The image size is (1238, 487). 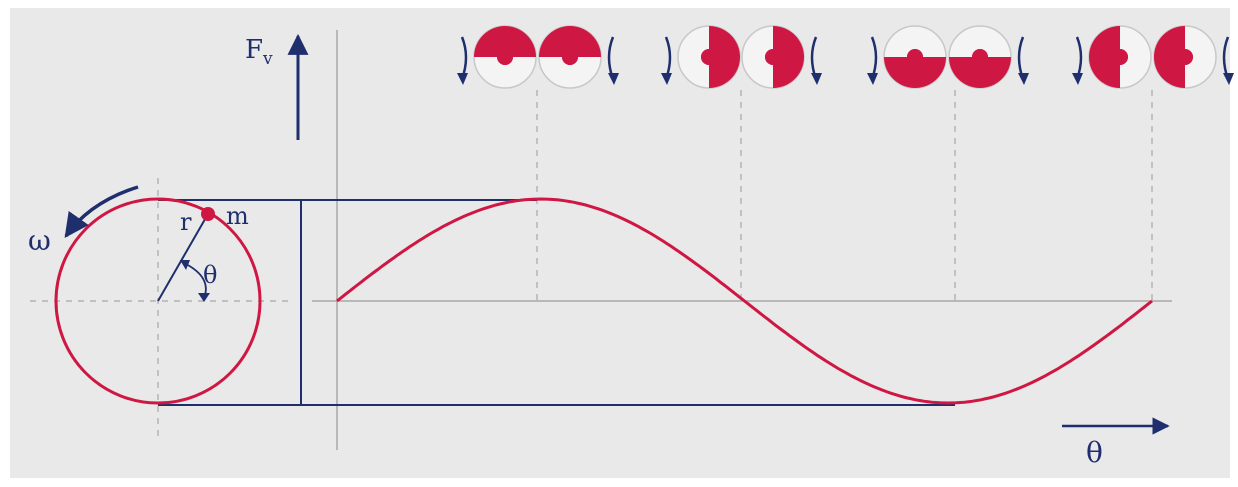 What do you see at coordinates (185, 265) in the screenshot?
I see `angle-arc-tail` at bounding box center [185, 265].